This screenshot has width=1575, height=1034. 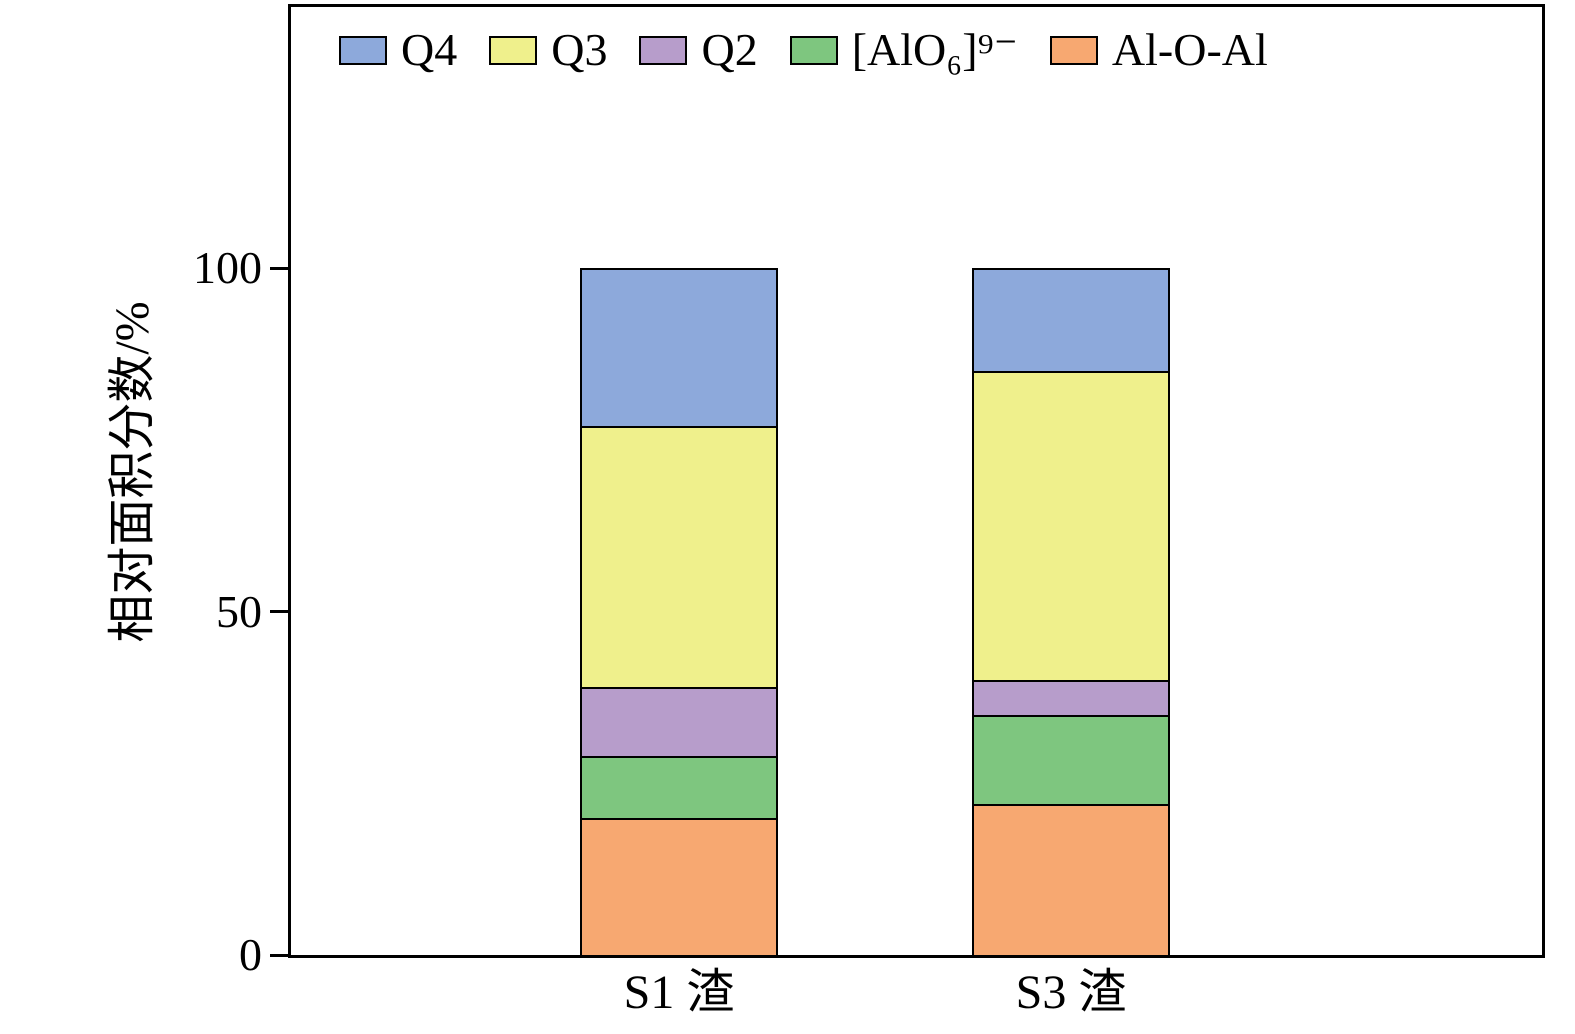 I want to click on legend-item: [AlO₆]⁹⁻, so click(x=903, y=49).